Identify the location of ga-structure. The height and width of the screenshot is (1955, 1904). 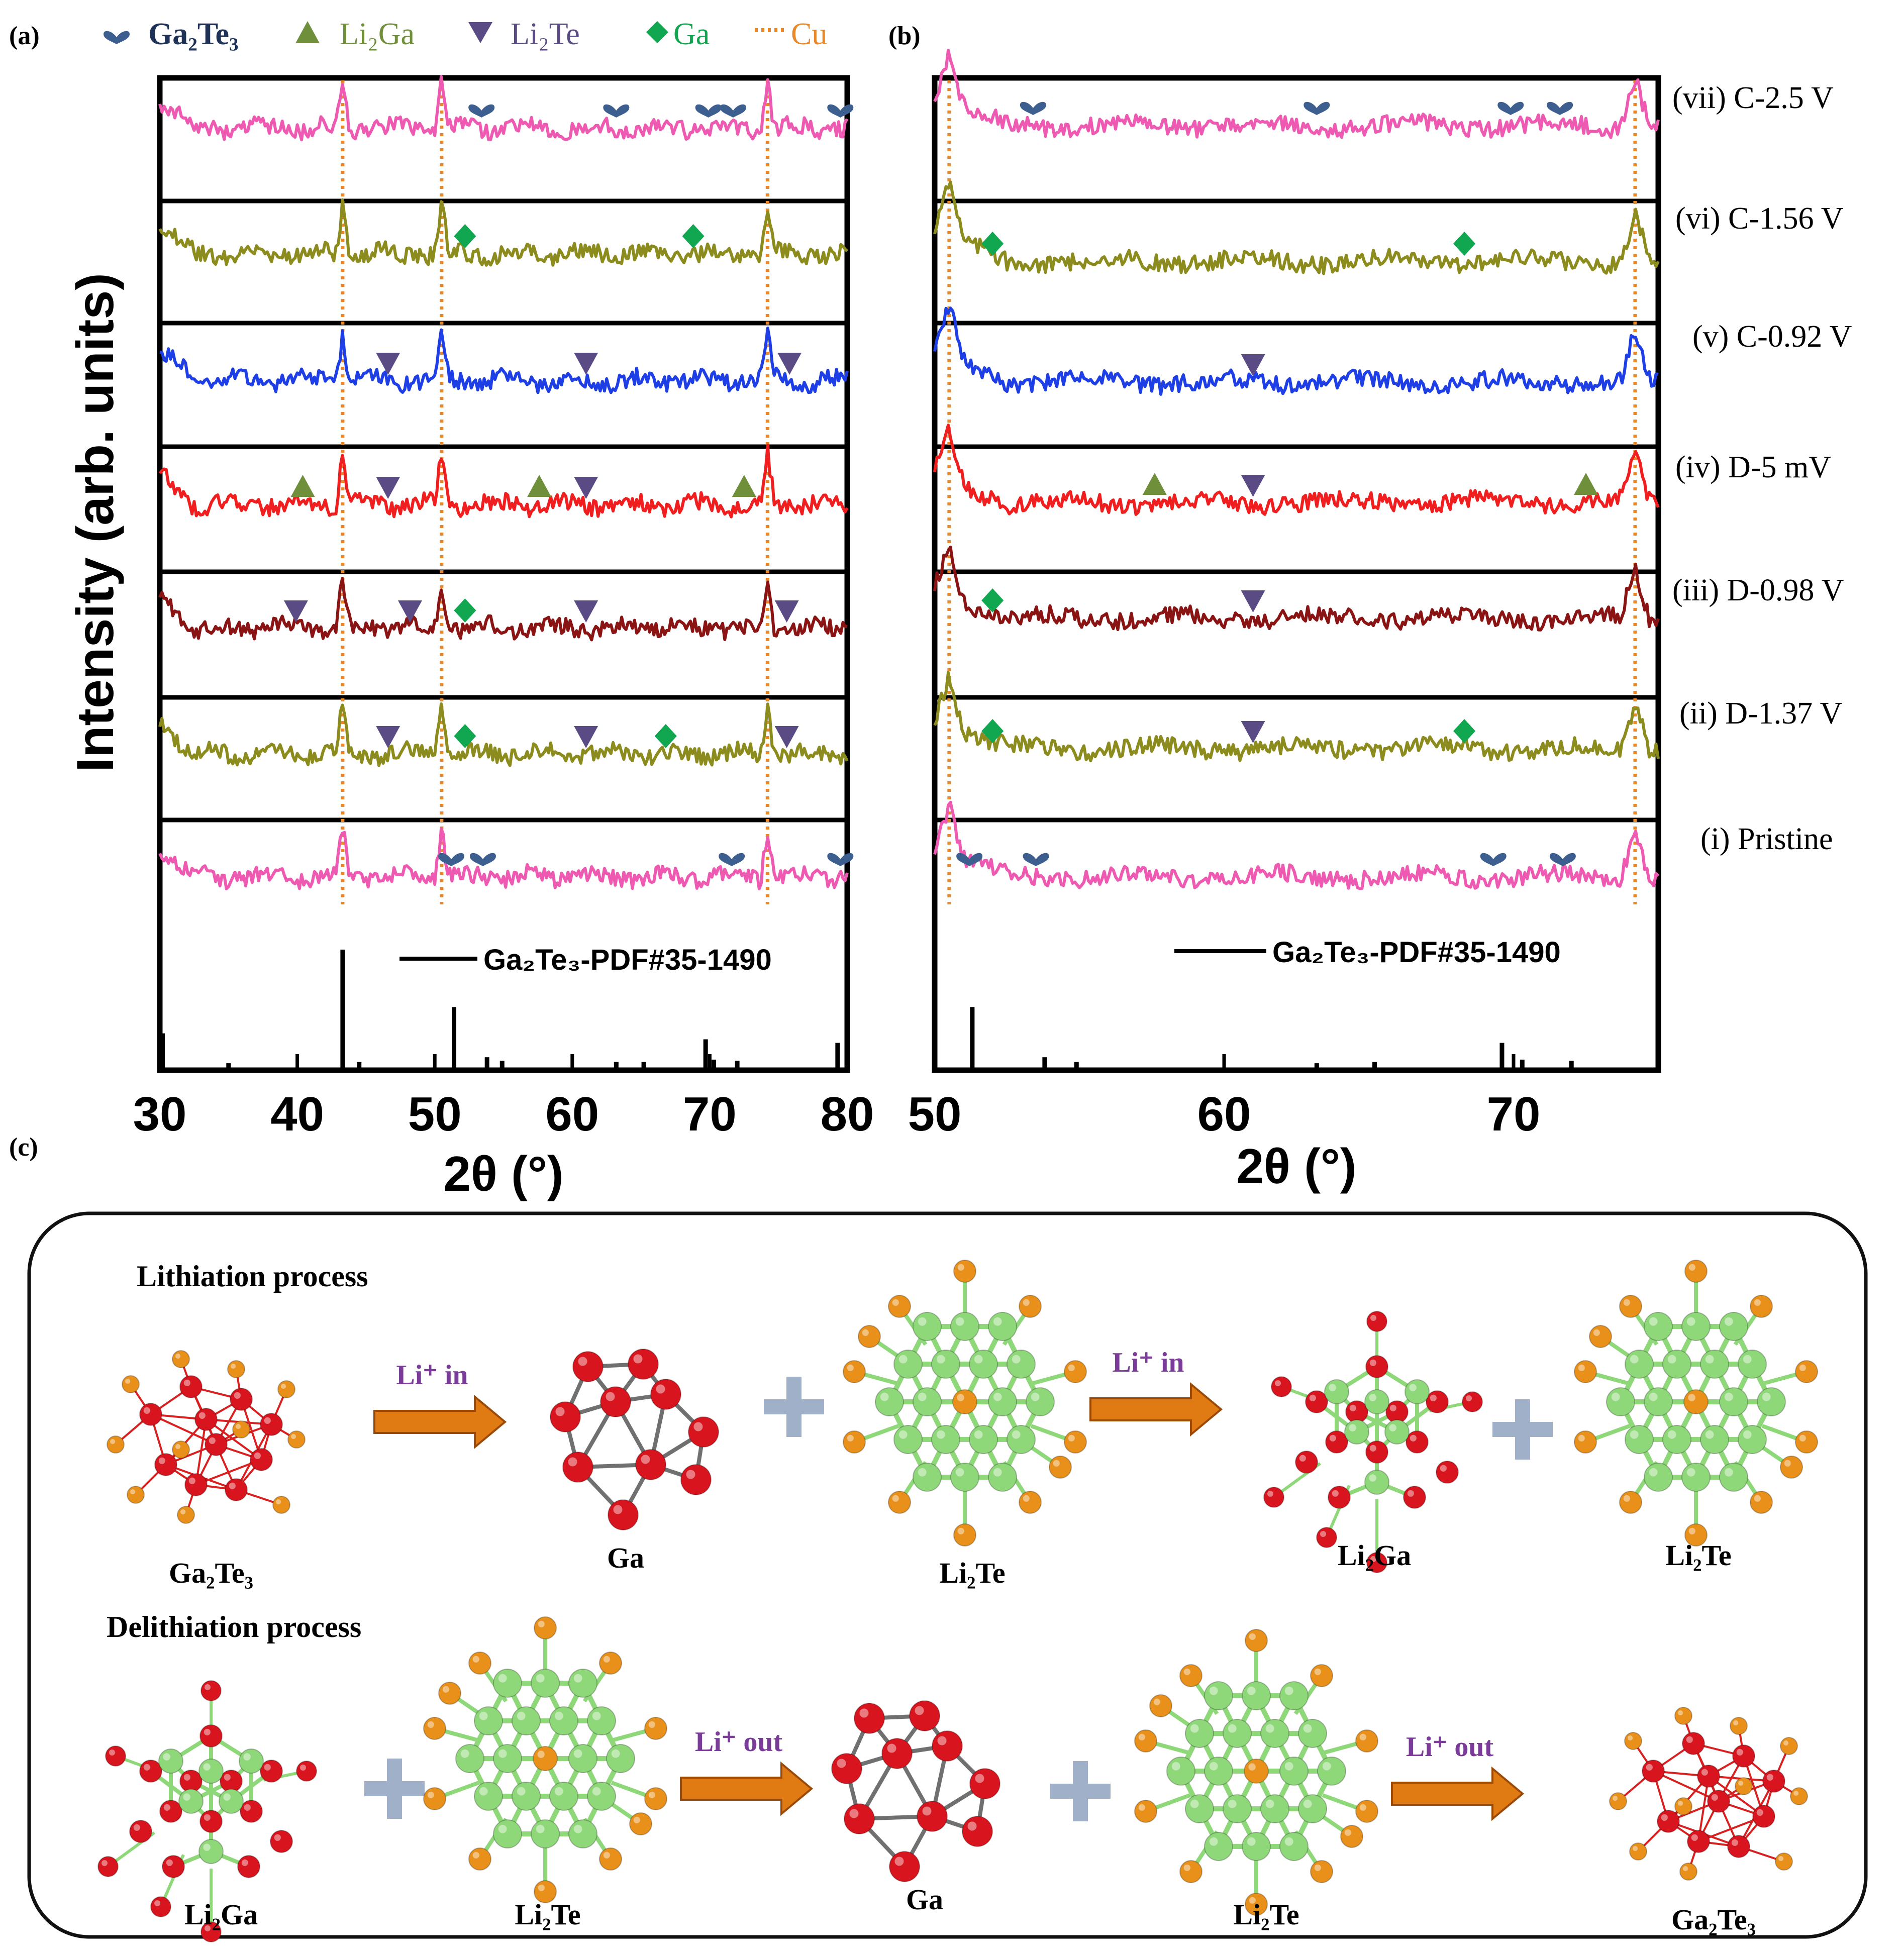
(916, 1791).